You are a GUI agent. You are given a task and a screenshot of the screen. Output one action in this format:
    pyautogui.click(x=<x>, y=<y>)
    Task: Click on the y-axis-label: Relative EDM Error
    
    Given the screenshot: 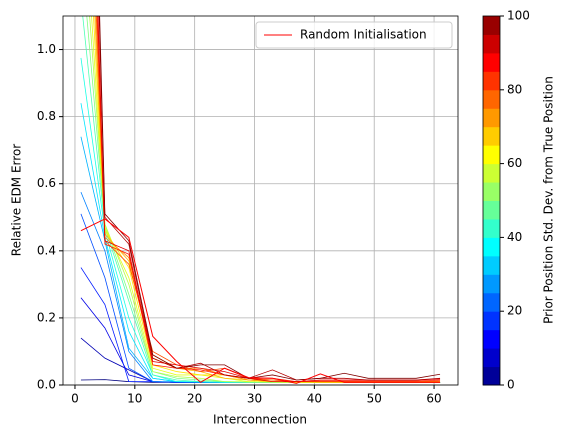 What is the action you would take?
    pyautogui.click(x=17, y=200)
    